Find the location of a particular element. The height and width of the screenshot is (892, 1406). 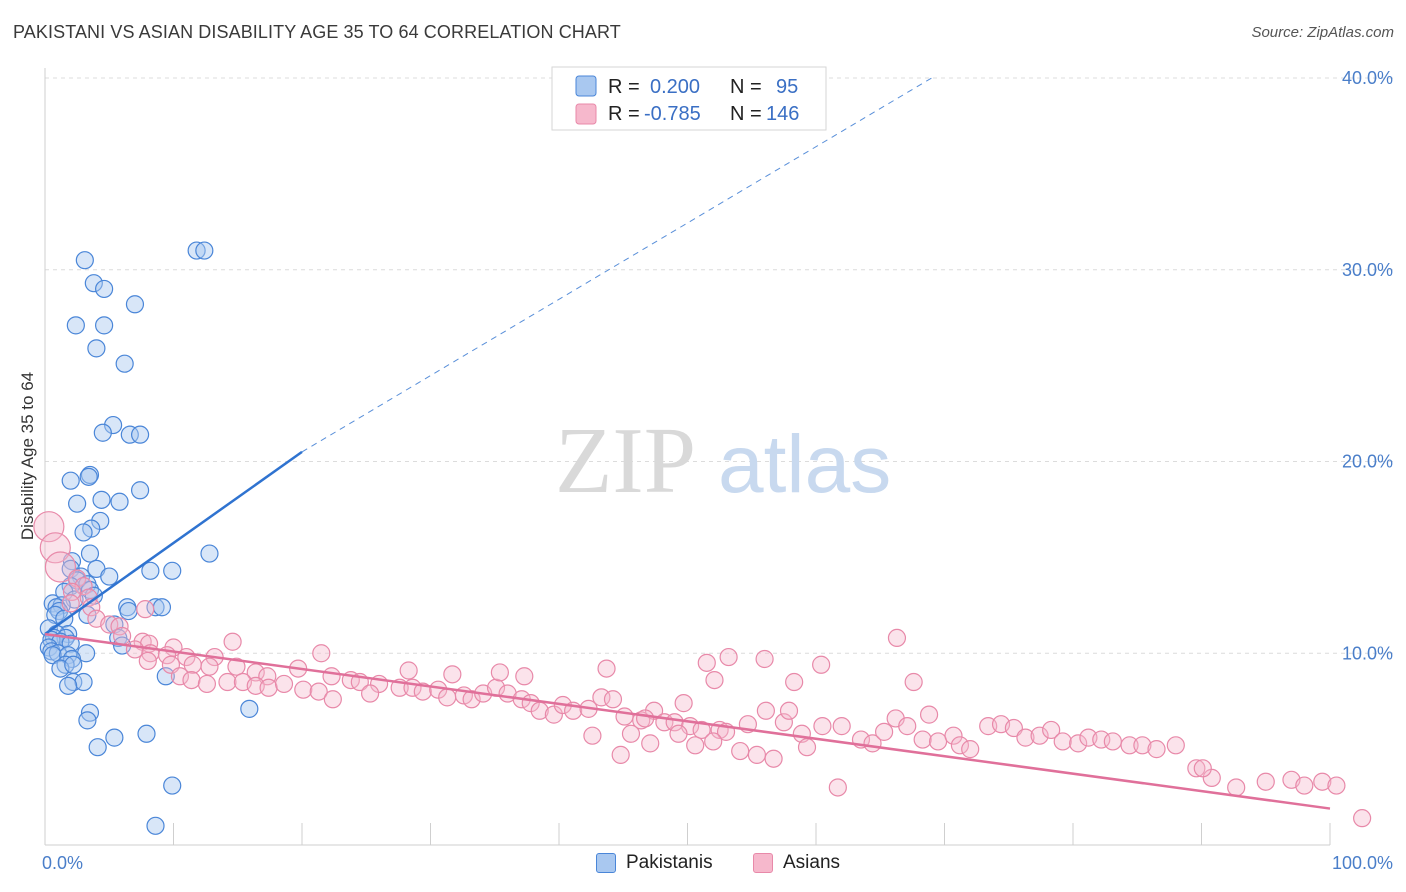

y-tick-label: 30.0% is located at coordinates (1367, 270).